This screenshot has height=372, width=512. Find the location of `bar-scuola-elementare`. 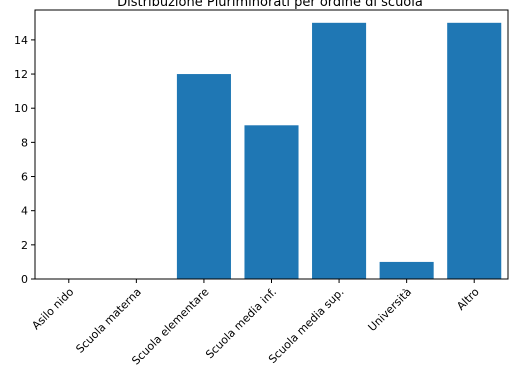

bar-scuola-elementare is located at coordinates (203, 176).